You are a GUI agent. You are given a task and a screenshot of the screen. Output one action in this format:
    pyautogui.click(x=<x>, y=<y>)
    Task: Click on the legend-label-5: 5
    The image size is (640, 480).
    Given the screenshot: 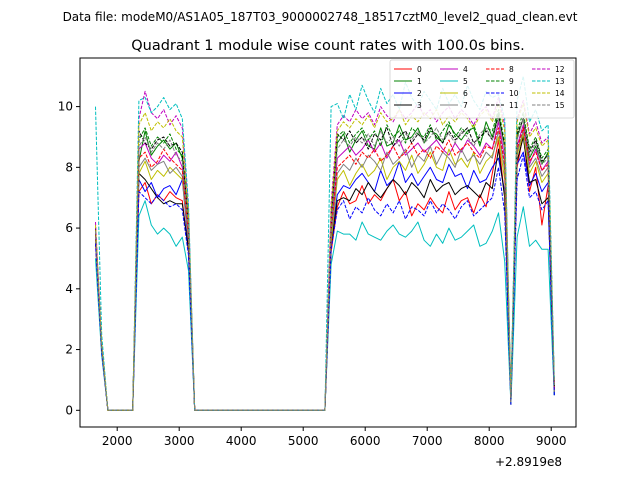 What is the action you would take?
    pyautogui.click(x=465, y=81)
    